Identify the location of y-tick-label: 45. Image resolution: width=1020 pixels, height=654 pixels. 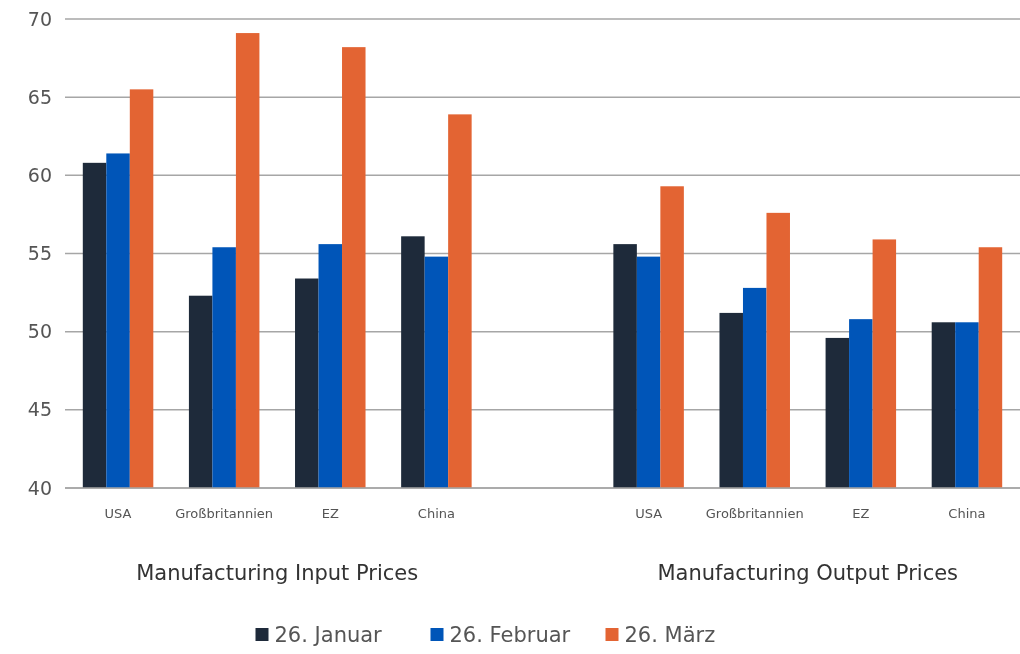
(39, 409).